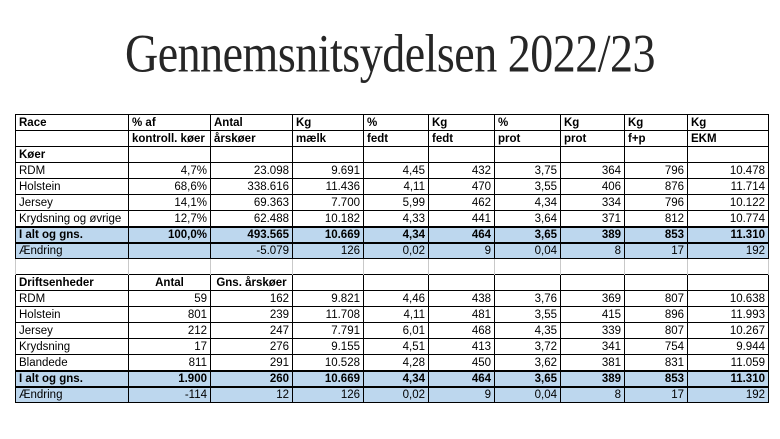  What do you see at coordinates (592, 330) in the screenshot?
I see `value-cell: 339` at bounding box center [592, 330].